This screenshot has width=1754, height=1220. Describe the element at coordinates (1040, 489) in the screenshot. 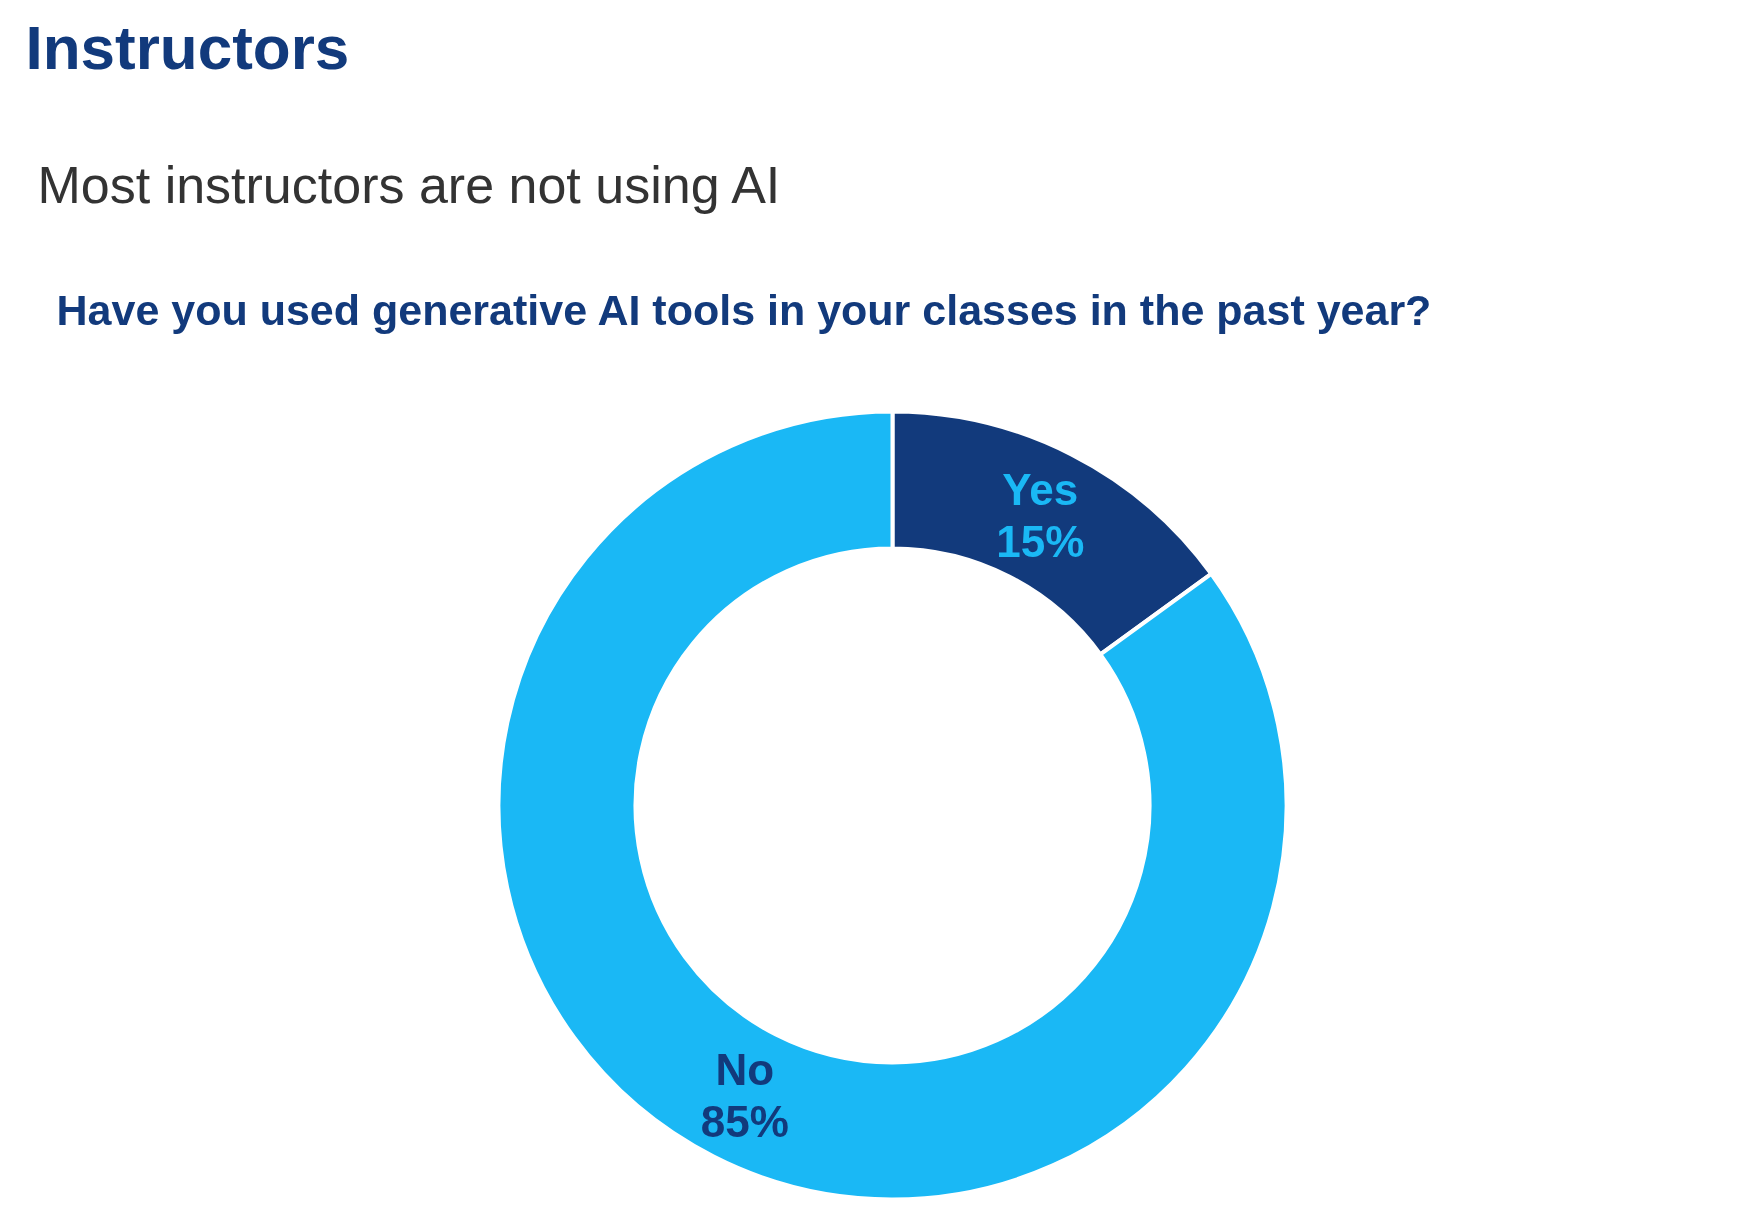

I see `slice-label: Yes` at that location.